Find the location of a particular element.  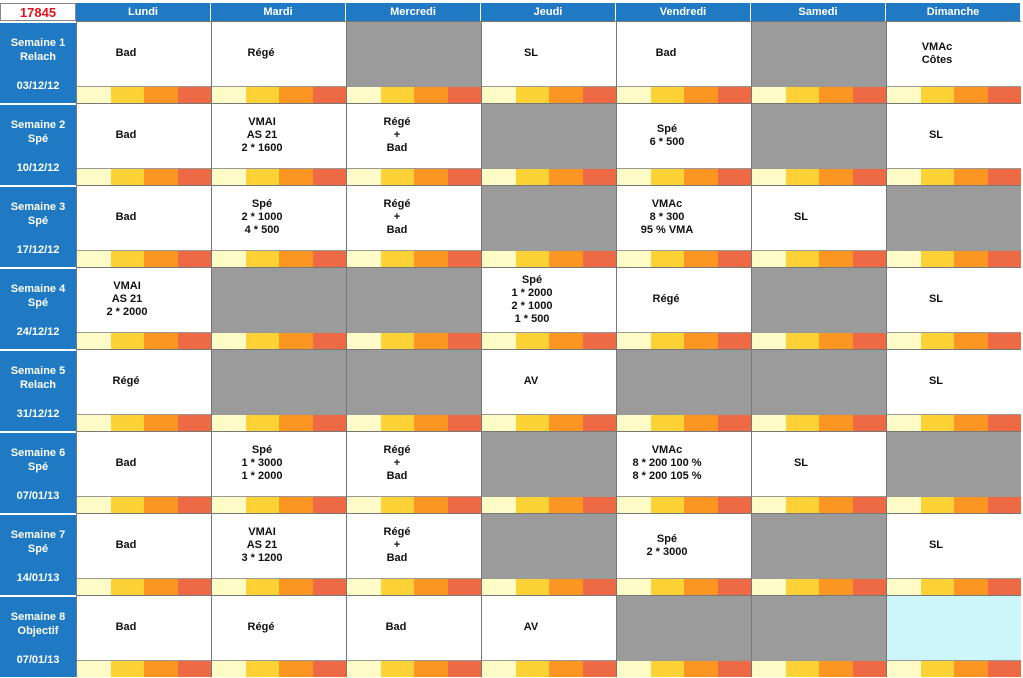

session-cell-vendredi: Spé 2 * 3000 is located at coordinates (683, 554).